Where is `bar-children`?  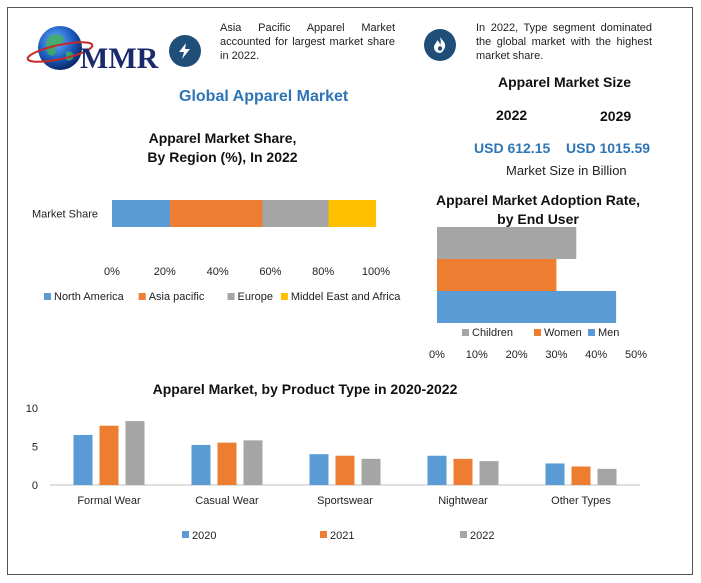
bar-children is located at coordinates (507, 243).